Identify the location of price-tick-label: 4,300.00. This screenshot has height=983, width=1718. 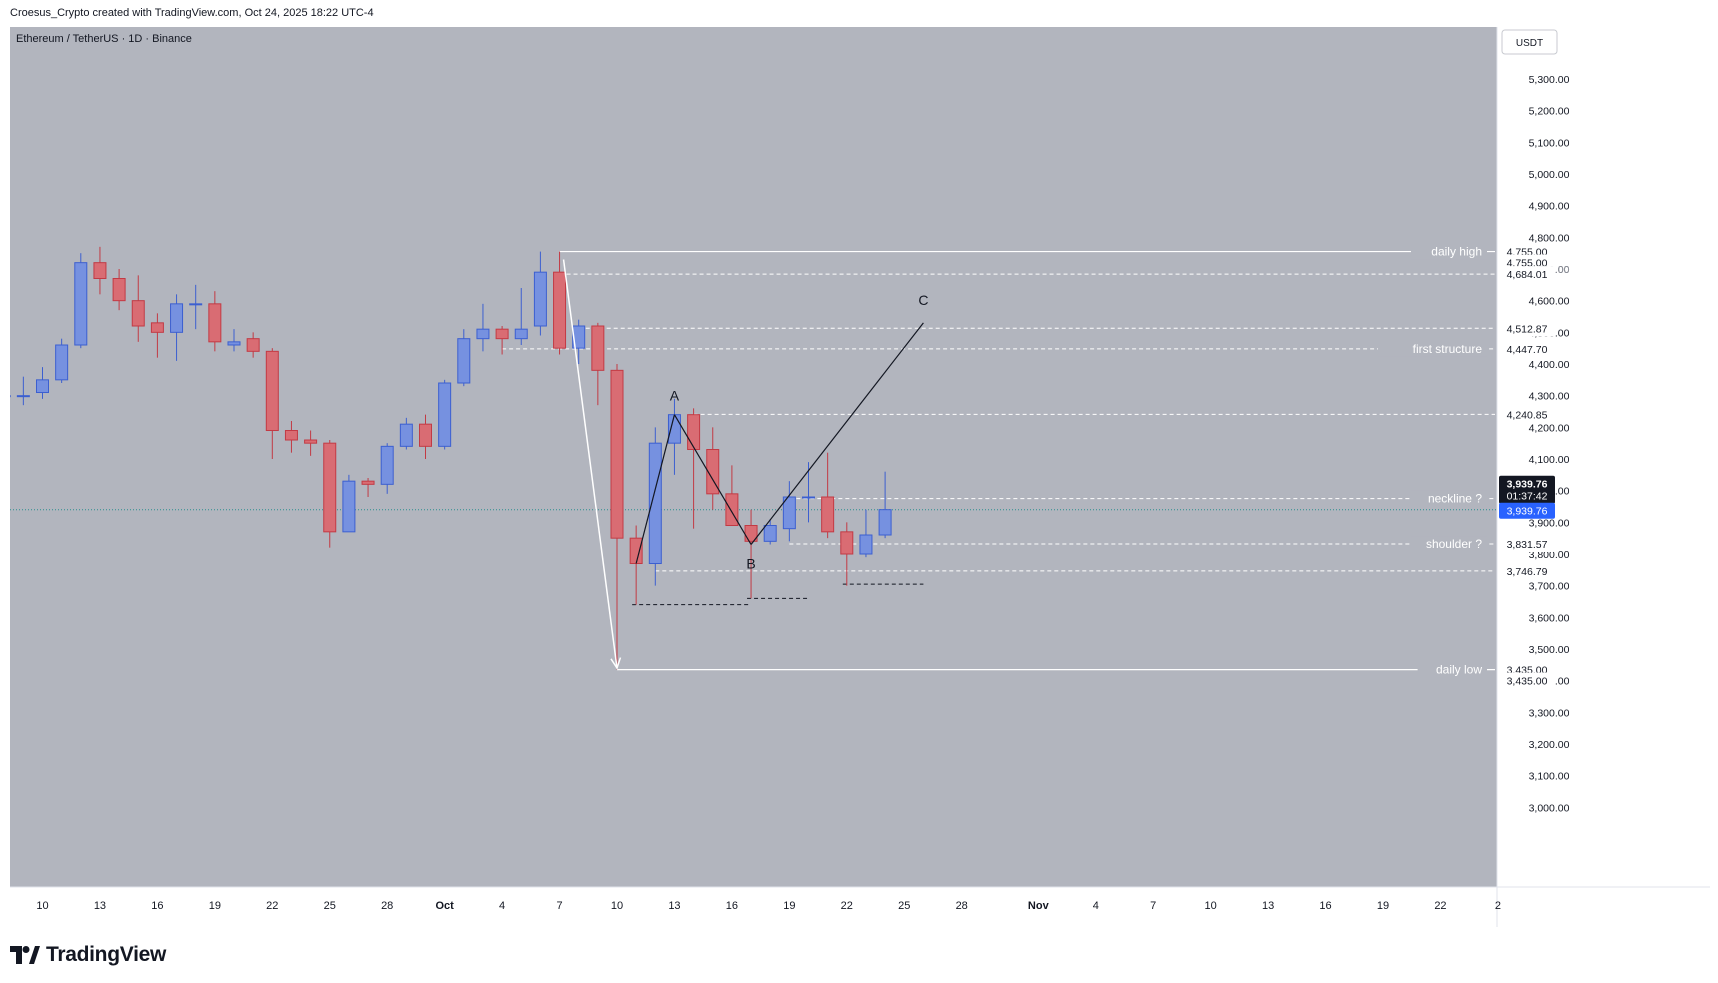
(1549, 397).